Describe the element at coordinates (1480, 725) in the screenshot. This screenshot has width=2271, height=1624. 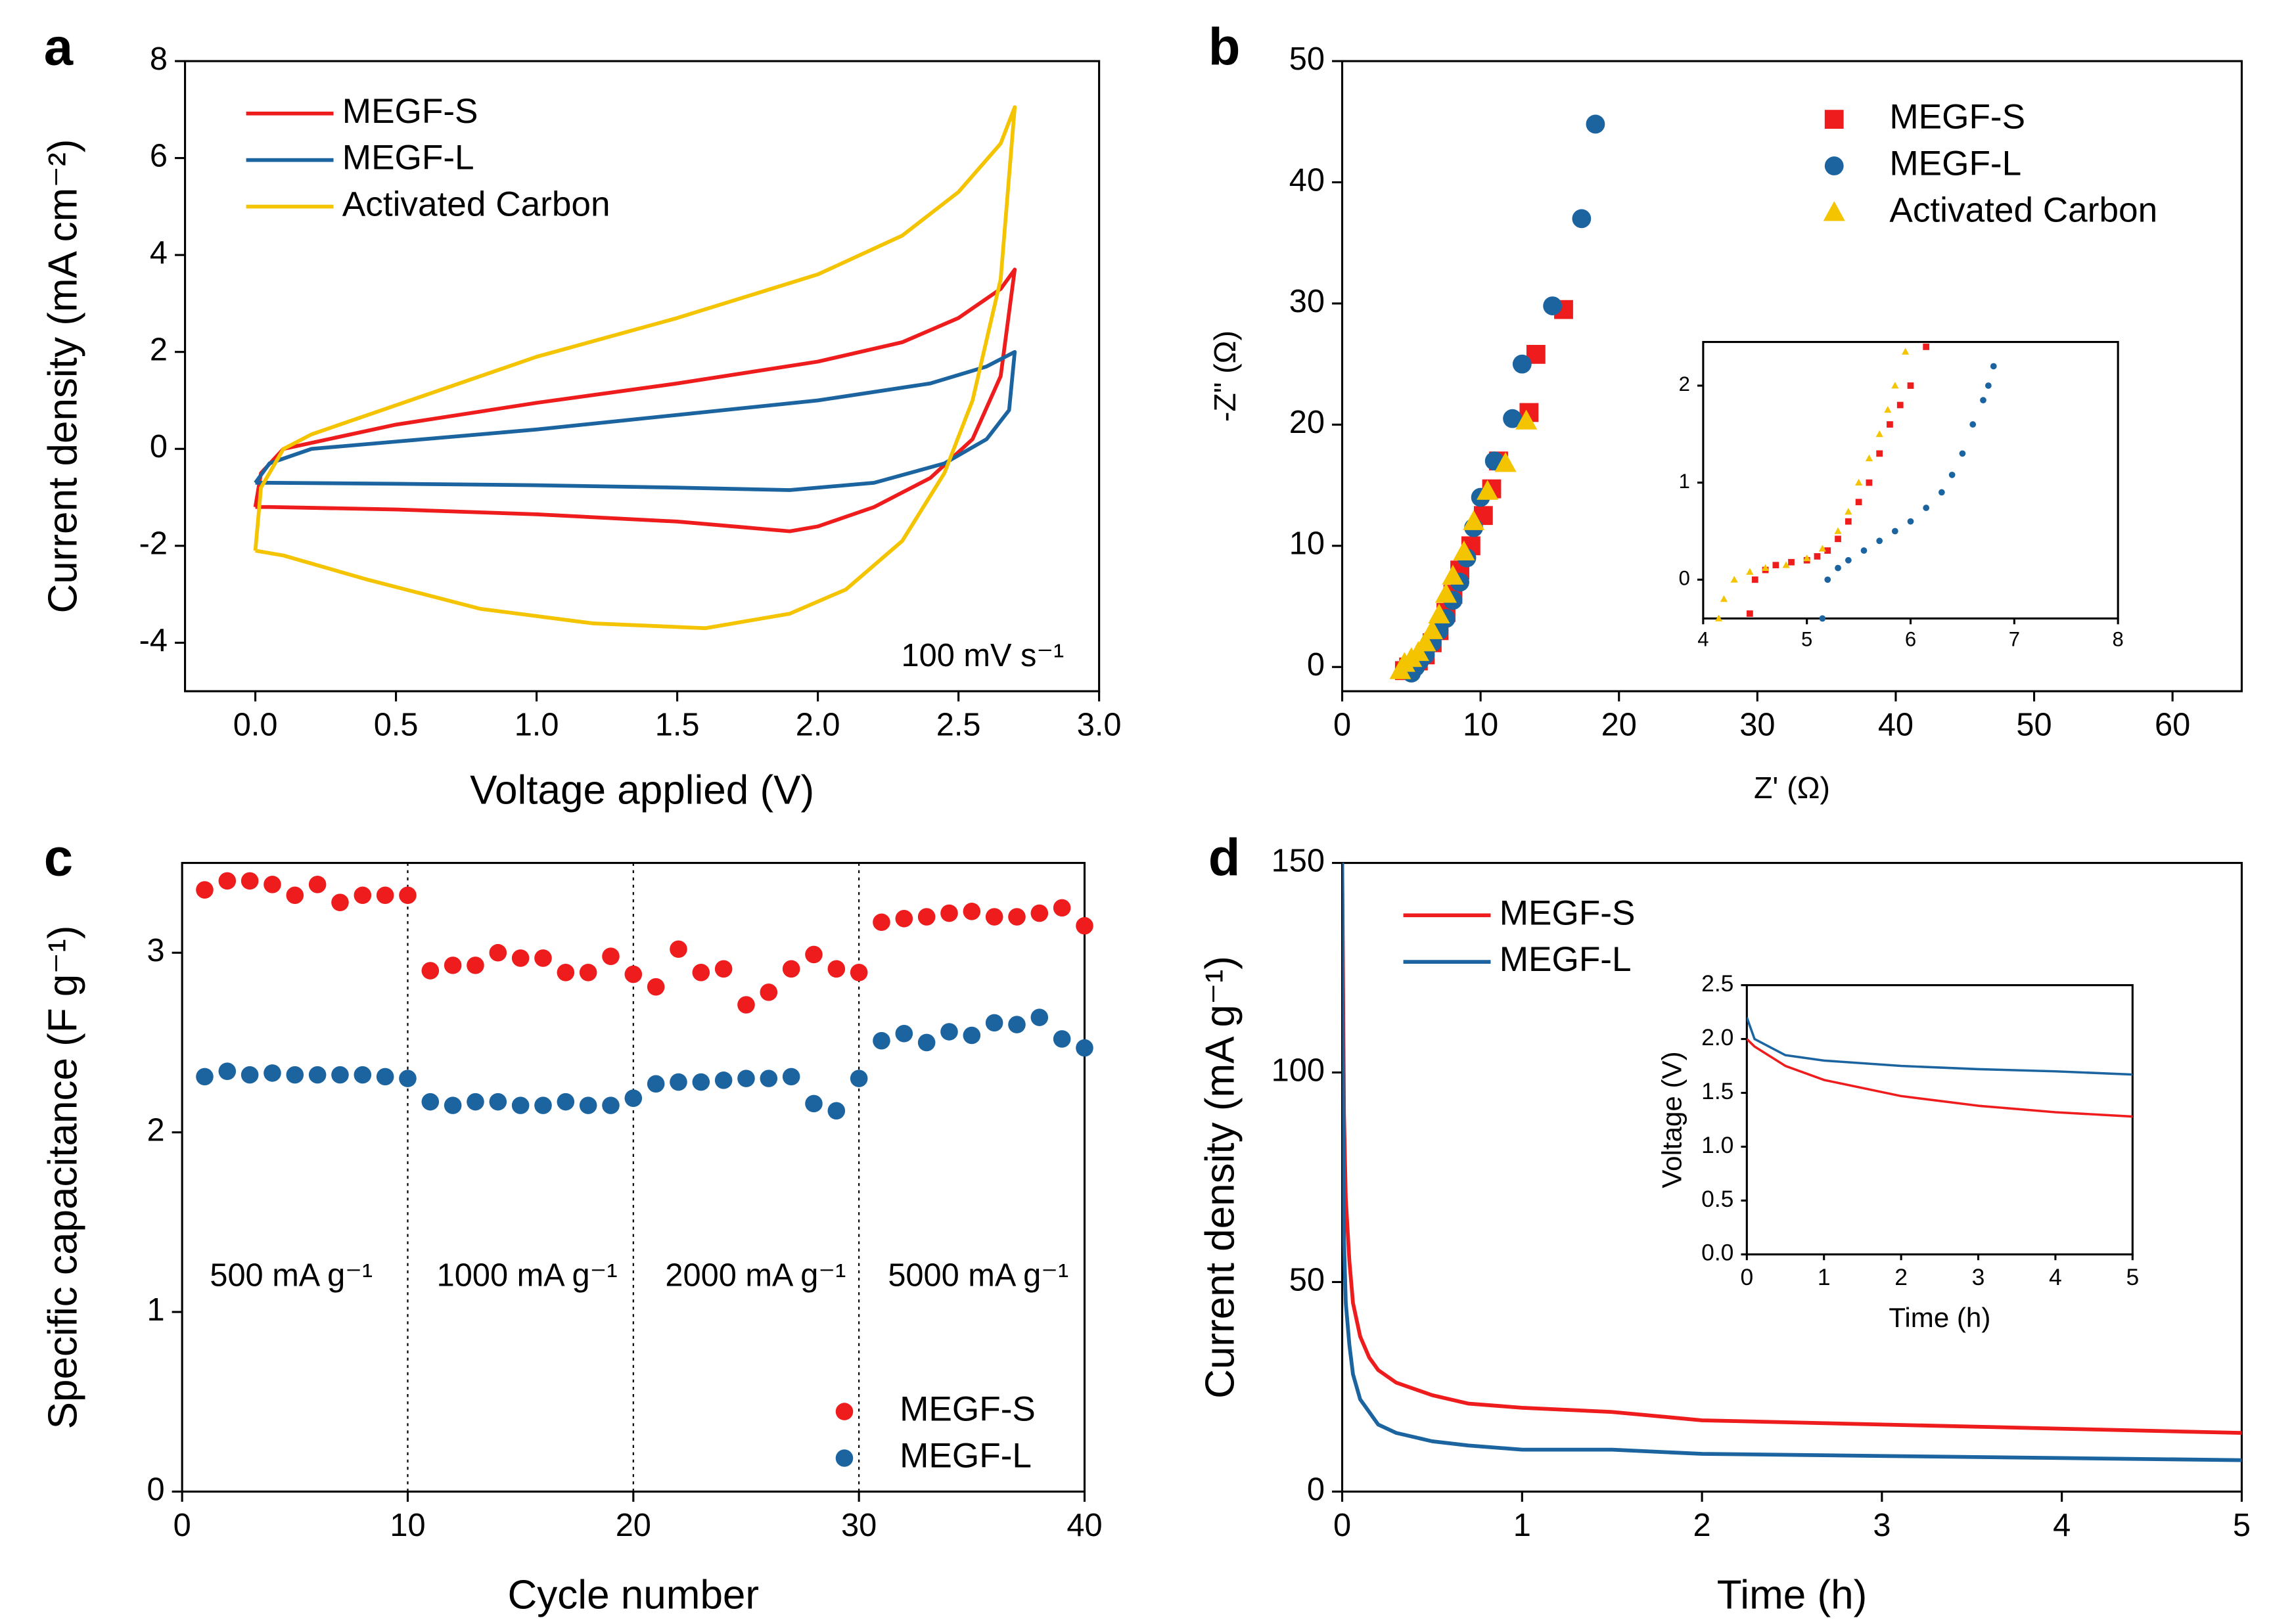
I see `x-tick-label: 10` at that location.